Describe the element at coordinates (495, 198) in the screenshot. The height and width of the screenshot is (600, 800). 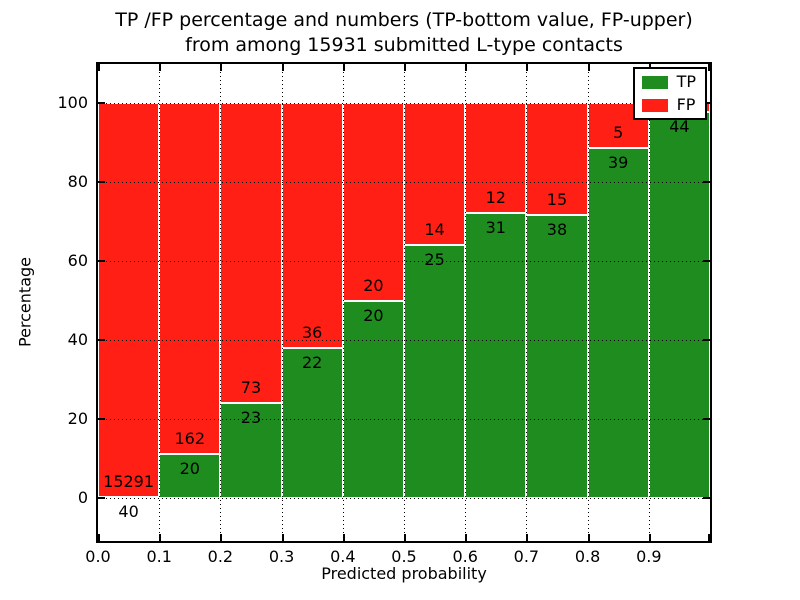
I see `fp-count-label: 12` at that location.